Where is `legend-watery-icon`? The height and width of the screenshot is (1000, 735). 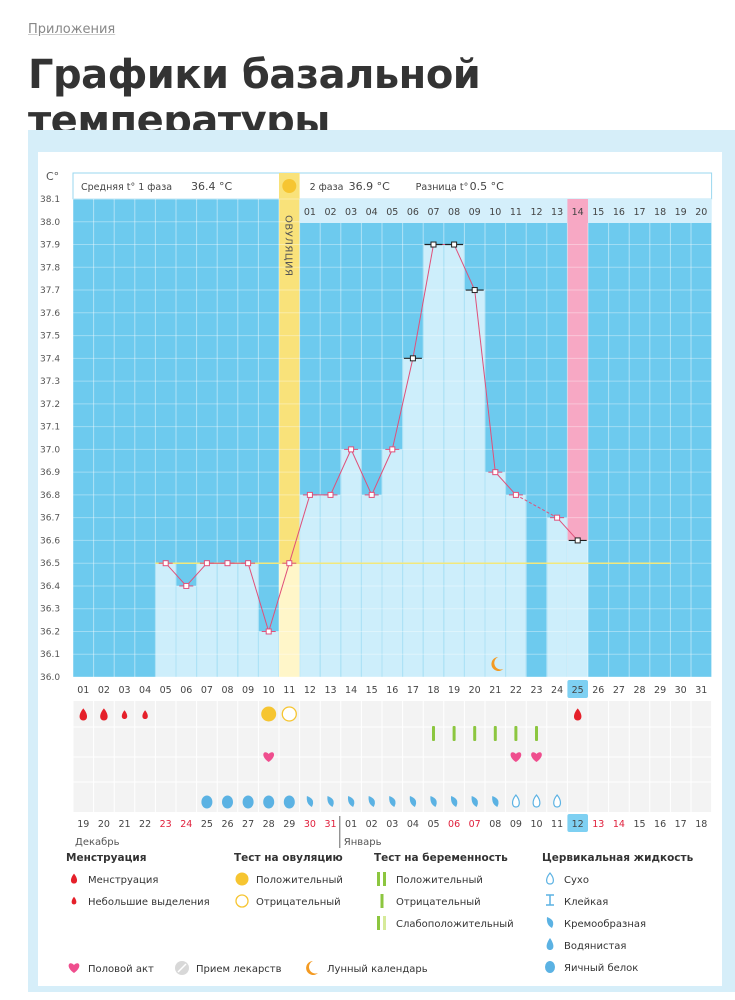
legend-watery-icon is located at coordinates (550, 944).